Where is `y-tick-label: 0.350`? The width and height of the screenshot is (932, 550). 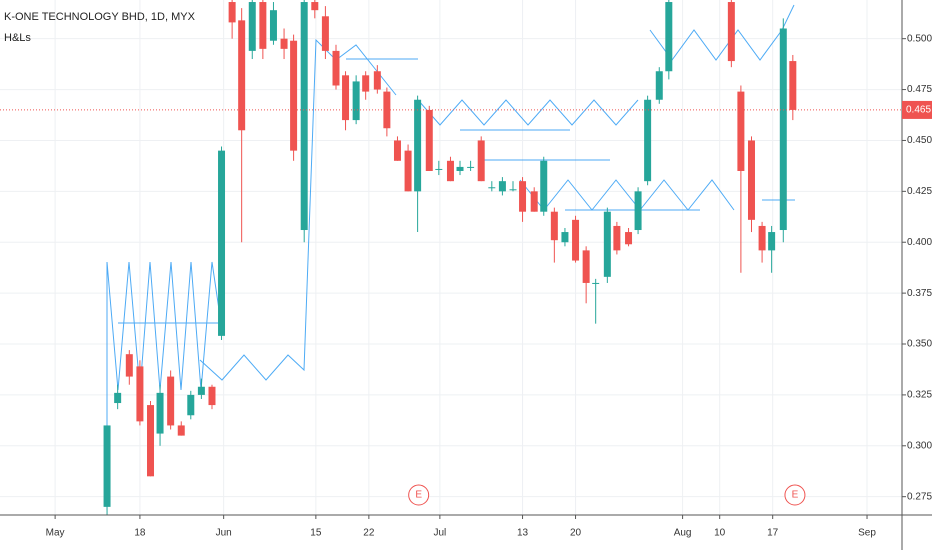 y-tick-label: 0.350 is located at coordinates (919, 344).